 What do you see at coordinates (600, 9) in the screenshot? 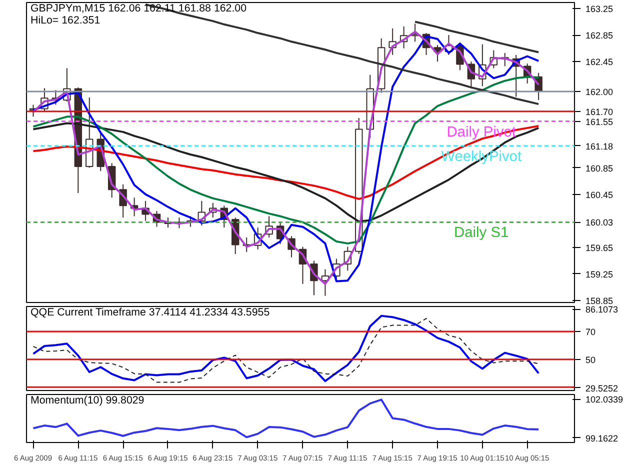
I see `y-tick-label: 163.25` at bounding box center [600, 9].